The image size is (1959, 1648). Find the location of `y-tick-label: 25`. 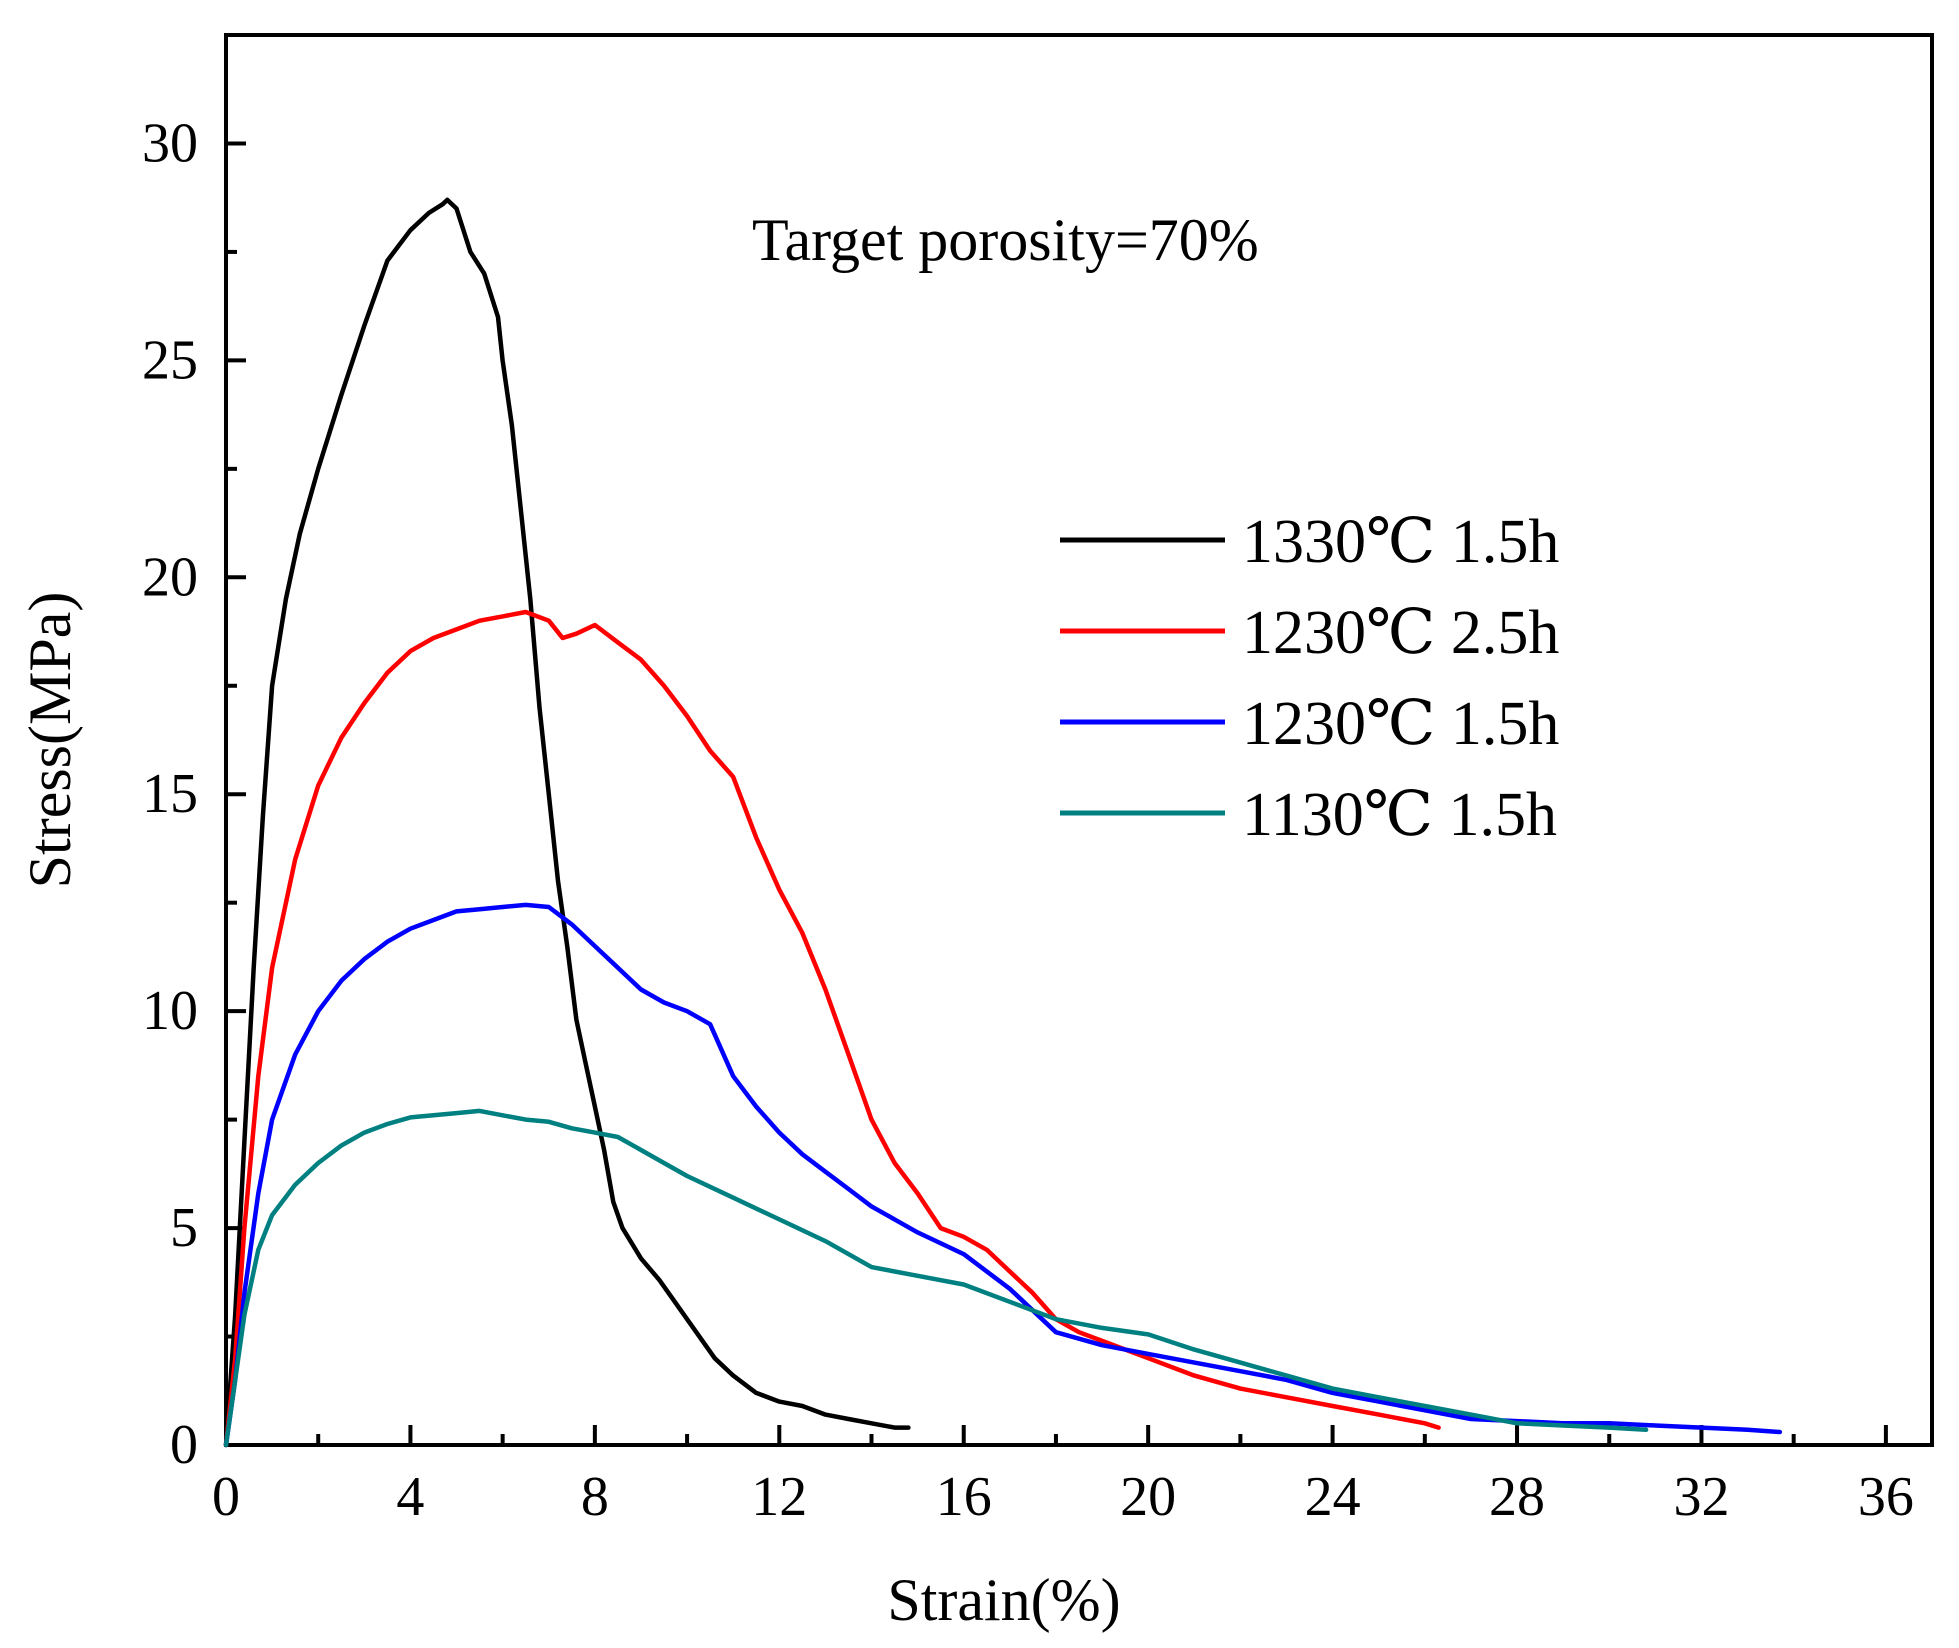

y-tick-label: 25 is located at coordinates (170, 360).